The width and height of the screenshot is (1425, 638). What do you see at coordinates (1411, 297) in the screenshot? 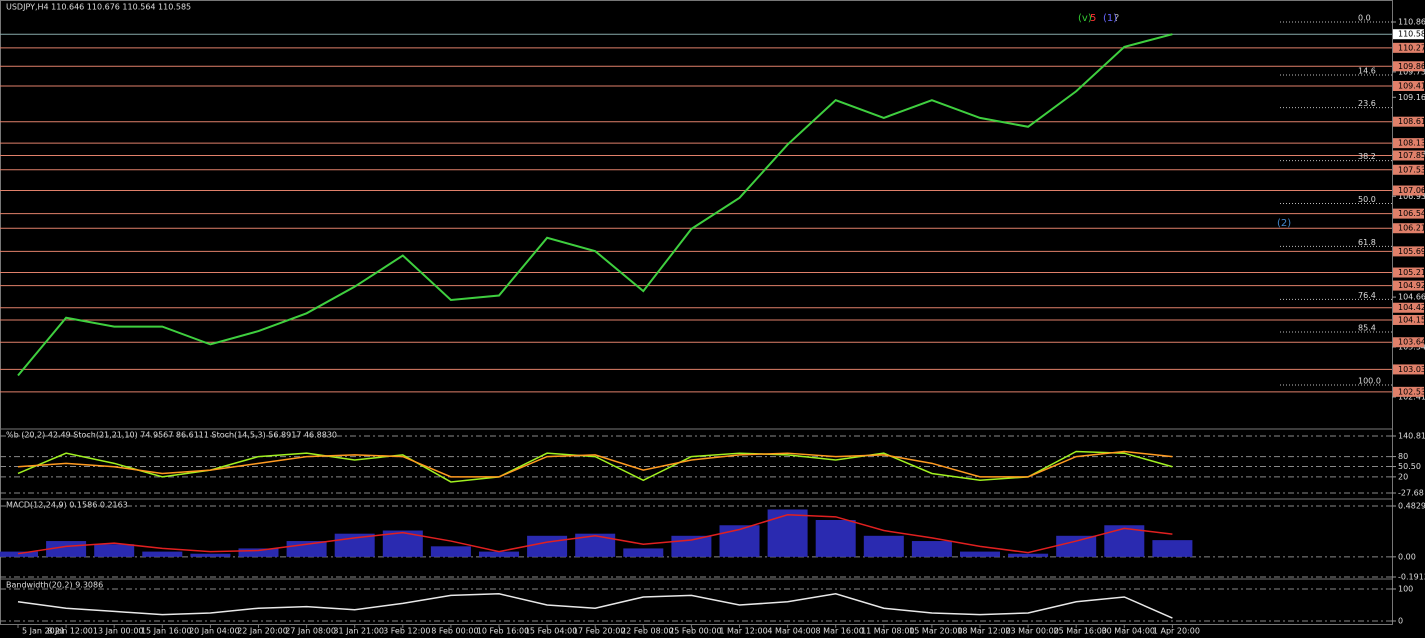
I see `y-tick-label: 104.665` at bounding box center [1411, 297].